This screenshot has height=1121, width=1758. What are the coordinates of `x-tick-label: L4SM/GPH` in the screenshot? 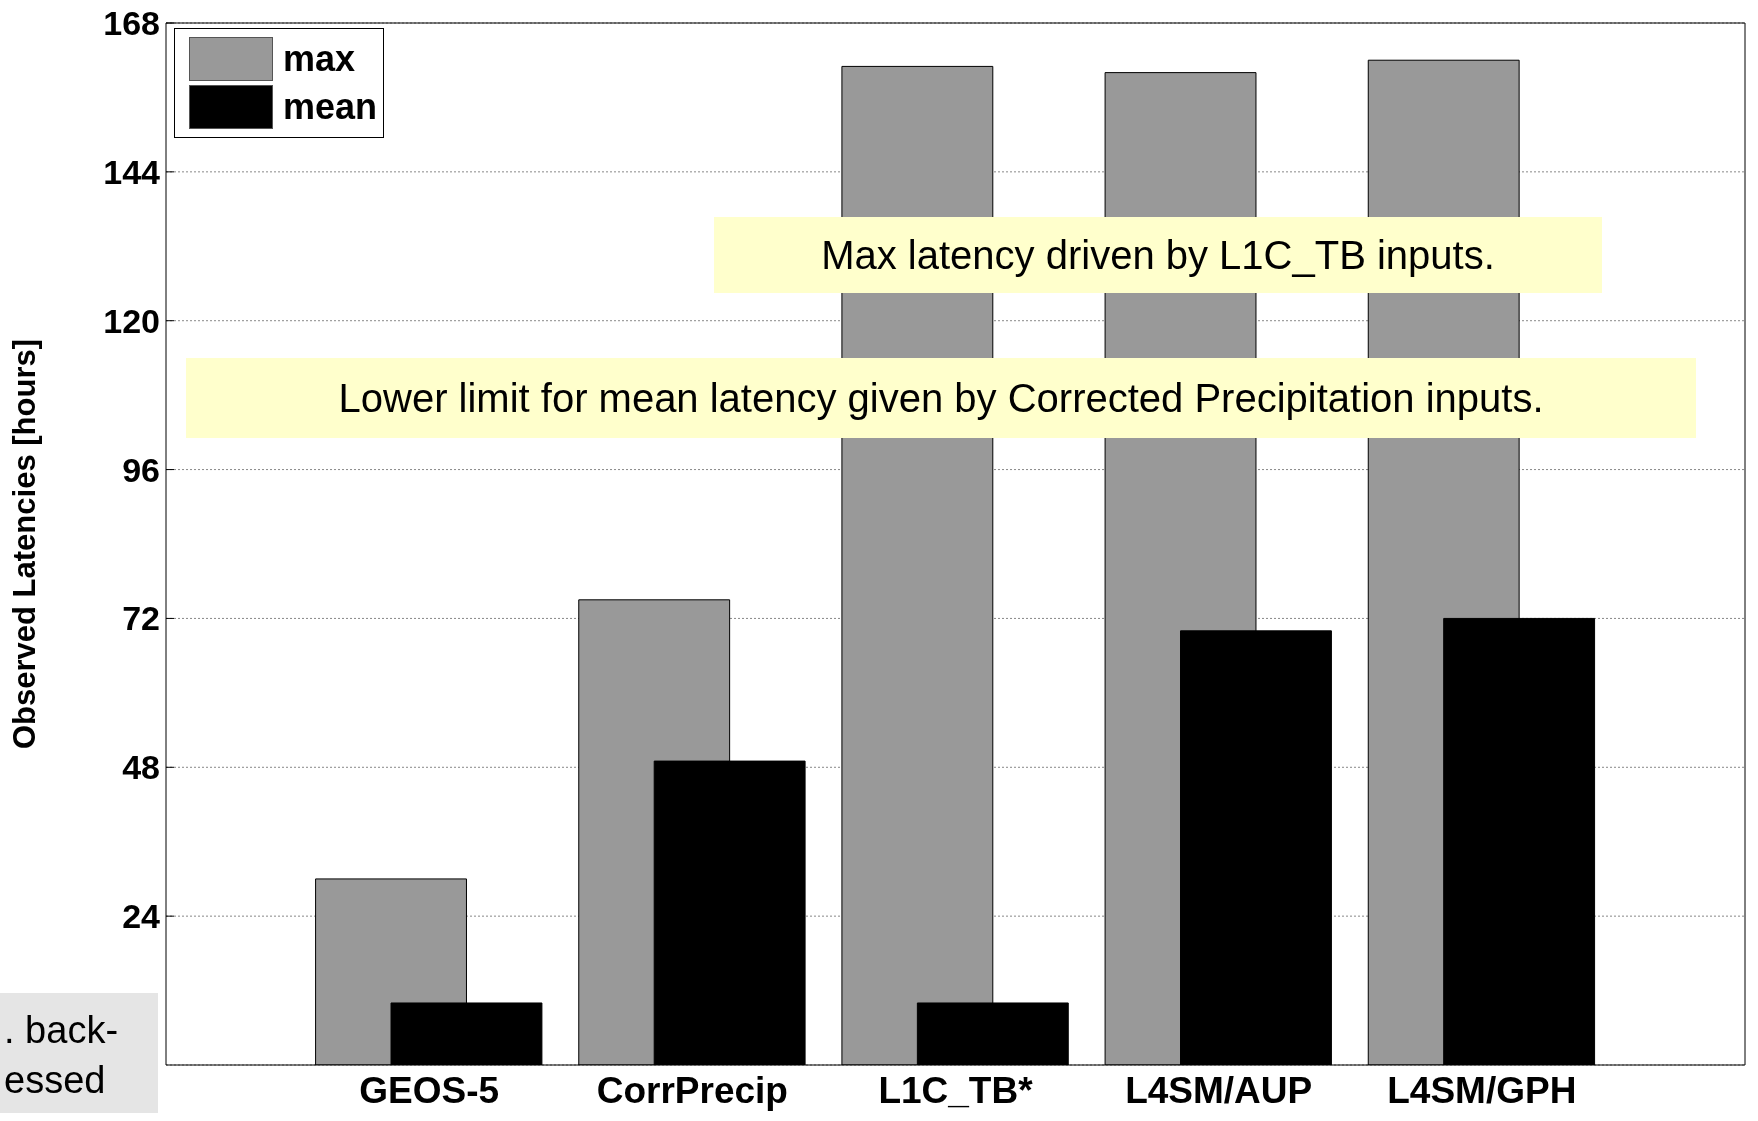 It's located at (1482, 1091).